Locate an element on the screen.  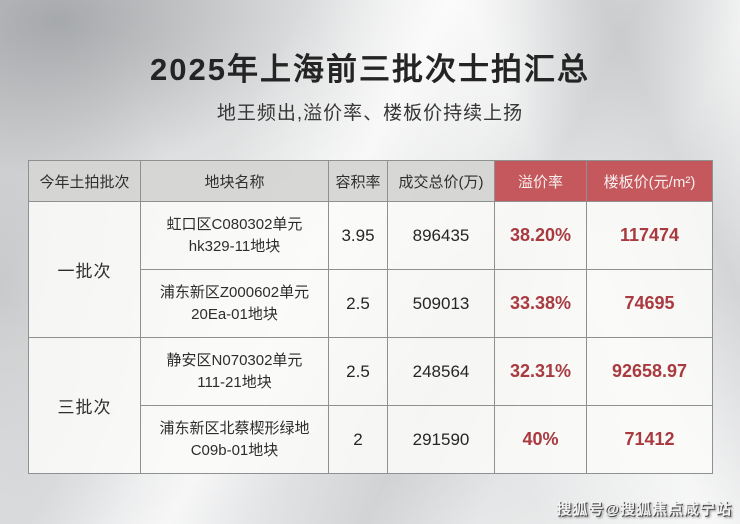
watermark: 搜狐号@搜狐焦点咸宁站 is located at coordinates (644, 509).